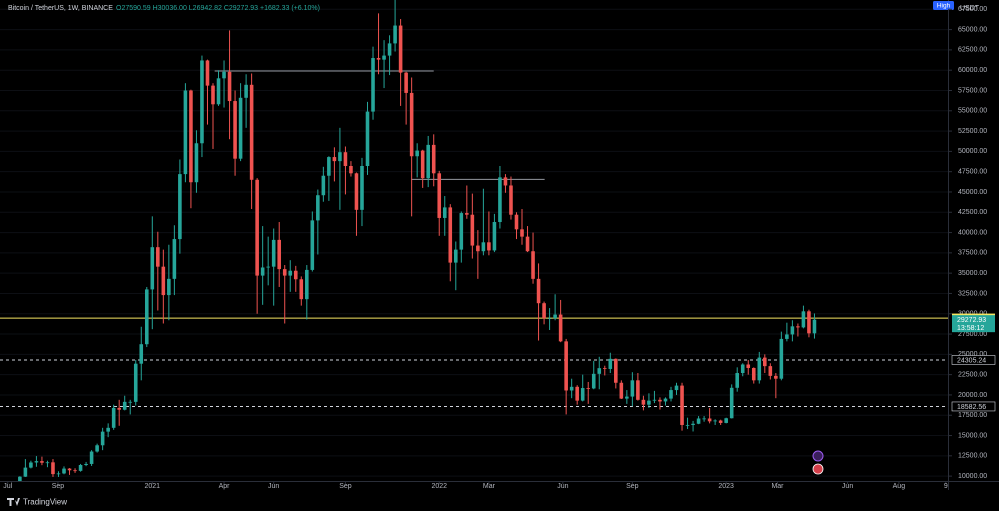  Describe the element at coordinates (439, 486) in the screenshot. I see `x-tick-label: 2022` at that location.